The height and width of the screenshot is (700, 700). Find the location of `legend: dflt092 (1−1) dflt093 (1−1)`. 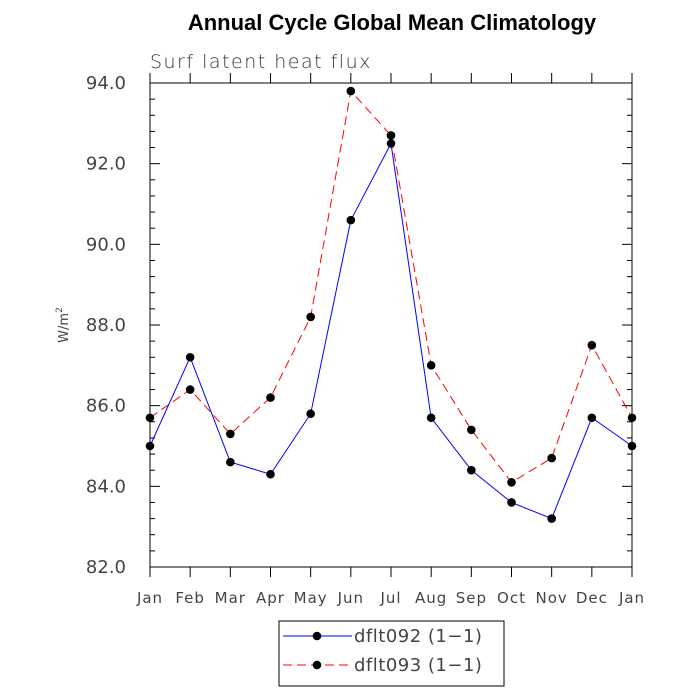

legend: dflt092 (1−1) dflt093 (1−1) is located at coordinates (391, 653).